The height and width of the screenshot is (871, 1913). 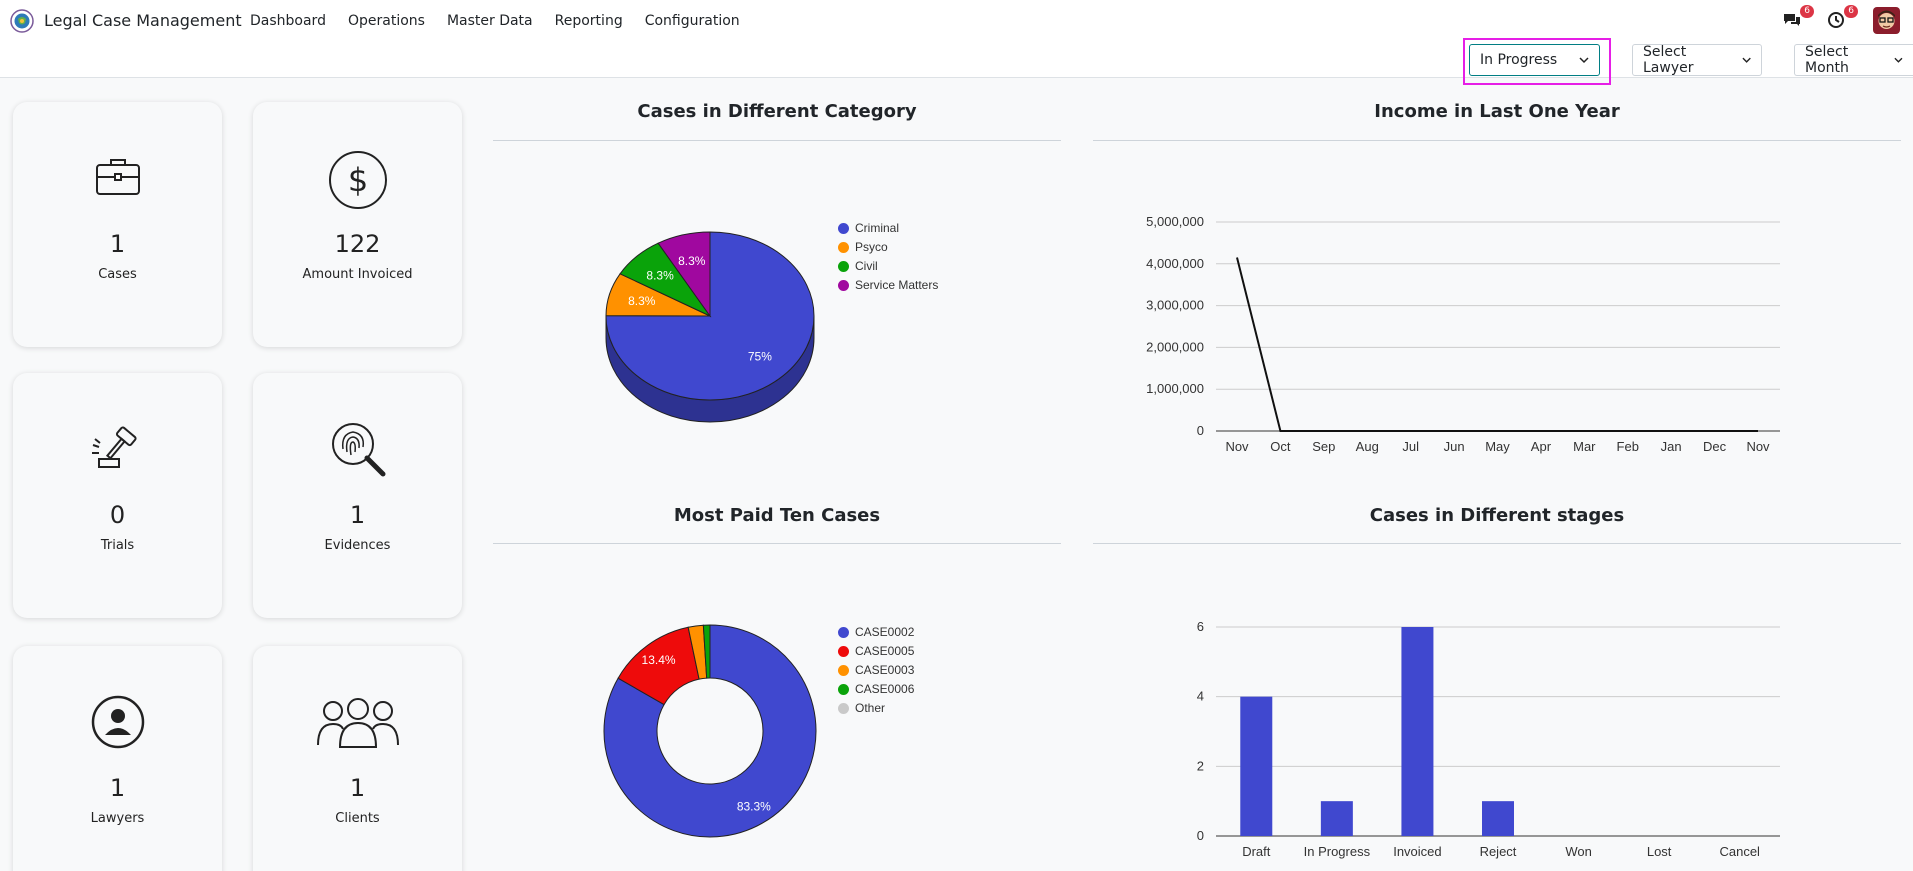 I want to click on clients-card: 1 Clients, so click(x=357, y=758).